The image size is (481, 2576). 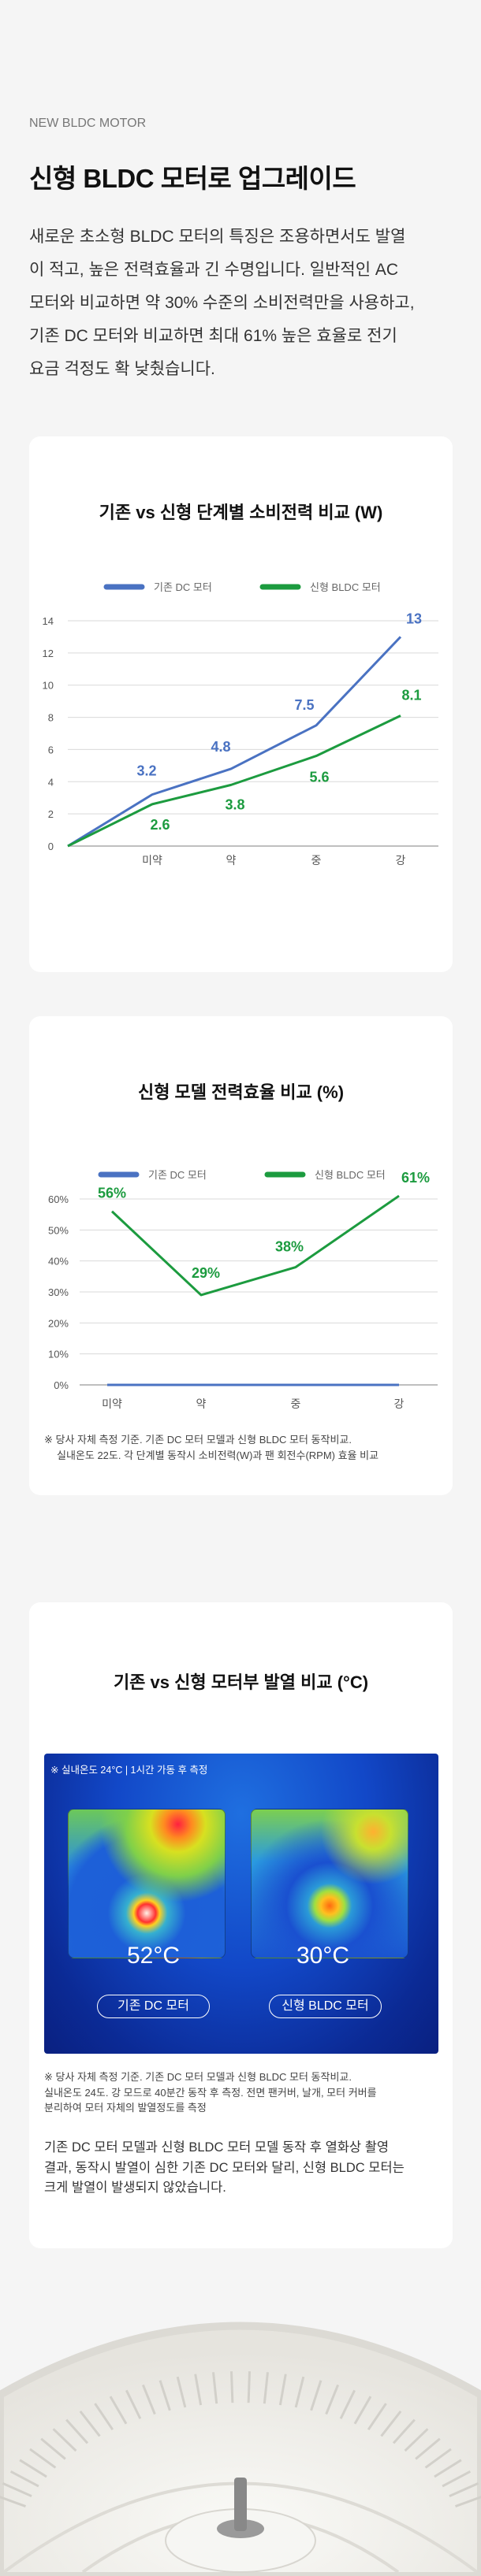 I want to click on y-tick-label: 14, so click(x=48, y=621).